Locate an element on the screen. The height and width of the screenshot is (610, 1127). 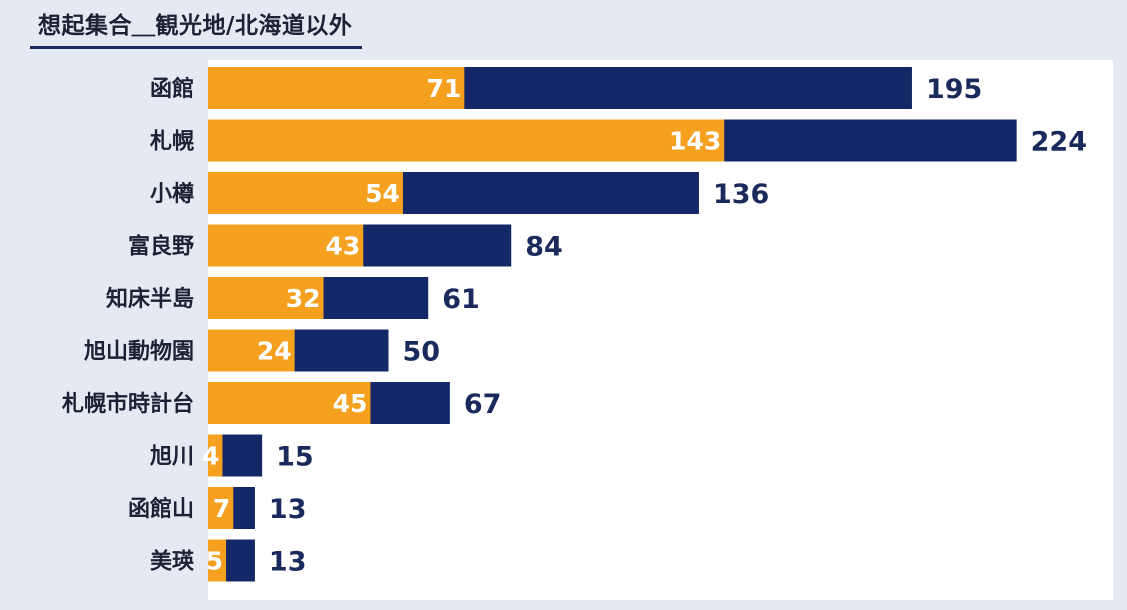
data-label-total: 15 is located at coordinates (295, 457).